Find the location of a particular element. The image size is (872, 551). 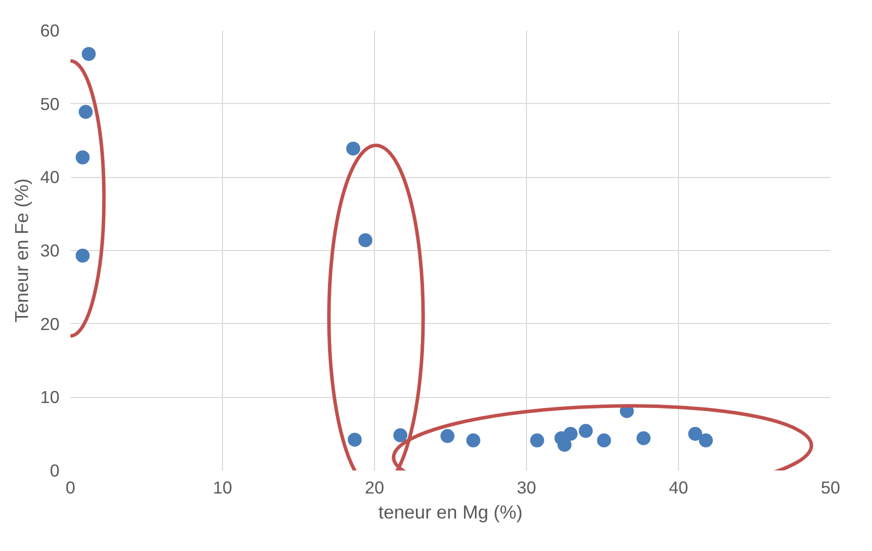

y-tick-label: 20 is located at coordinates (50, 324).